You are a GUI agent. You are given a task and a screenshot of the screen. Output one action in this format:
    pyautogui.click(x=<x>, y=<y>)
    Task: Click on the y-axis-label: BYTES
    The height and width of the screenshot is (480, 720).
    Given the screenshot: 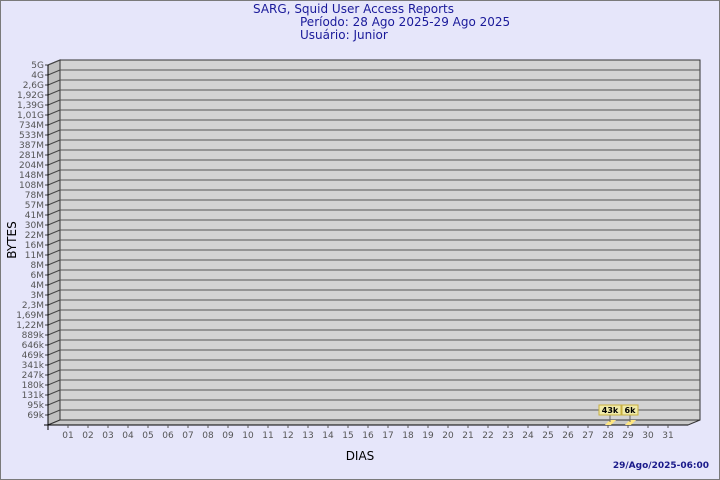 What is the action you would take?
    pyautogui.click(x=12, y=239)
    